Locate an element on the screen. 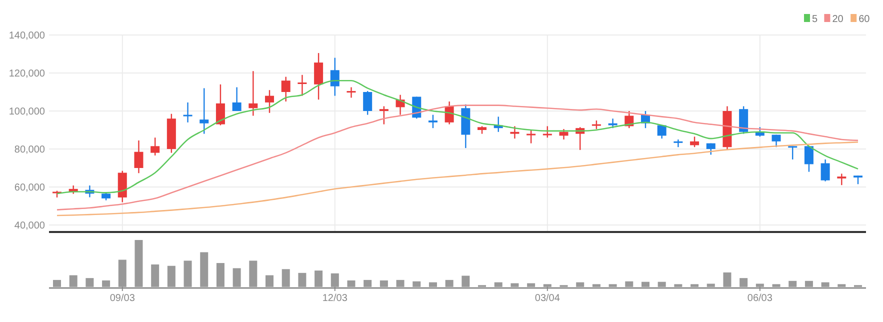 The height and width of the screenshot is (322, 883). y-tick-label: 100,000 is located at coordinates (27, 112).